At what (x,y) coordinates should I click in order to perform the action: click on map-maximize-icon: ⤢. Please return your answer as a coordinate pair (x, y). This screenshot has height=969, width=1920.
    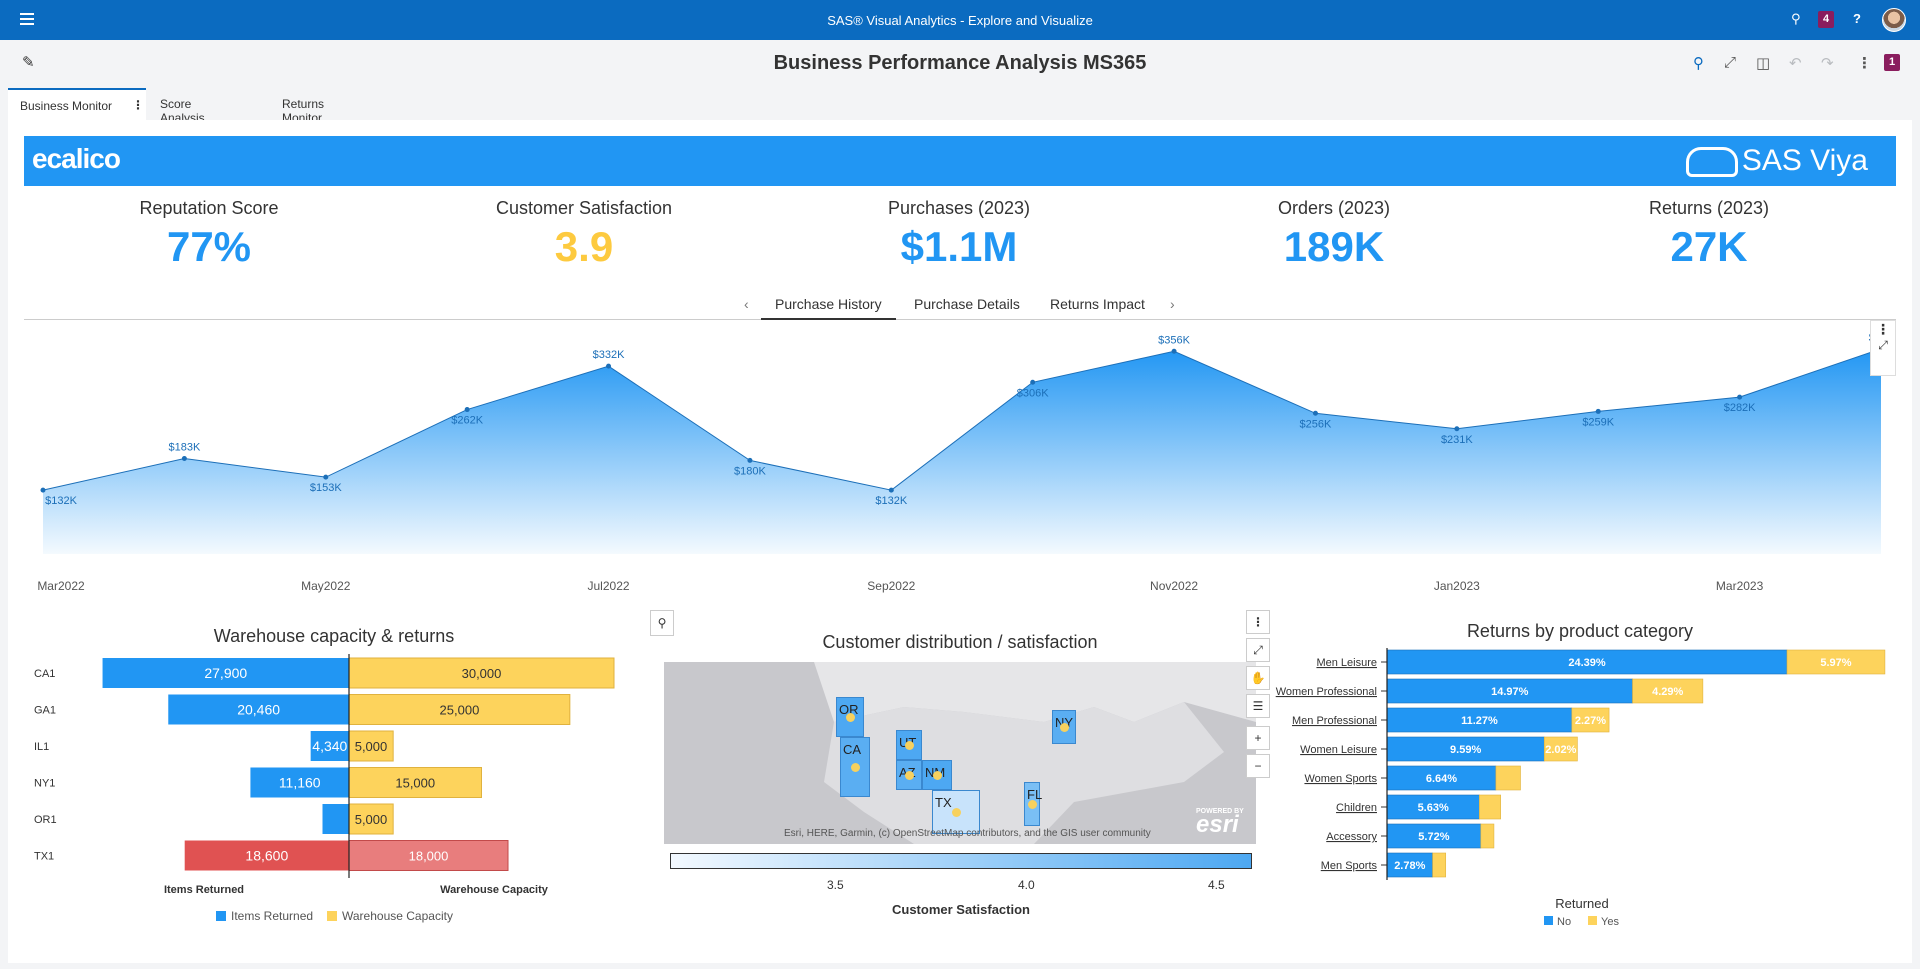
    Looking at the image, I should click on (1258, 650).